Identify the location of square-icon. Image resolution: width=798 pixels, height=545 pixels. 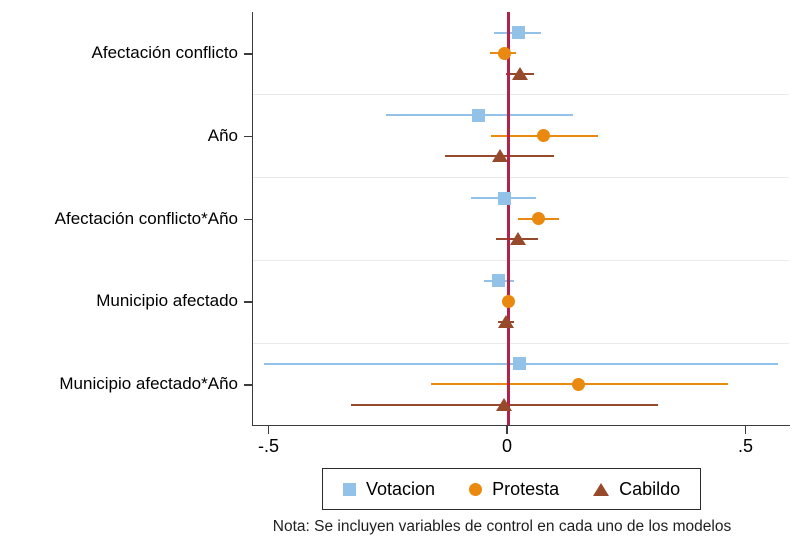
(349, 489).